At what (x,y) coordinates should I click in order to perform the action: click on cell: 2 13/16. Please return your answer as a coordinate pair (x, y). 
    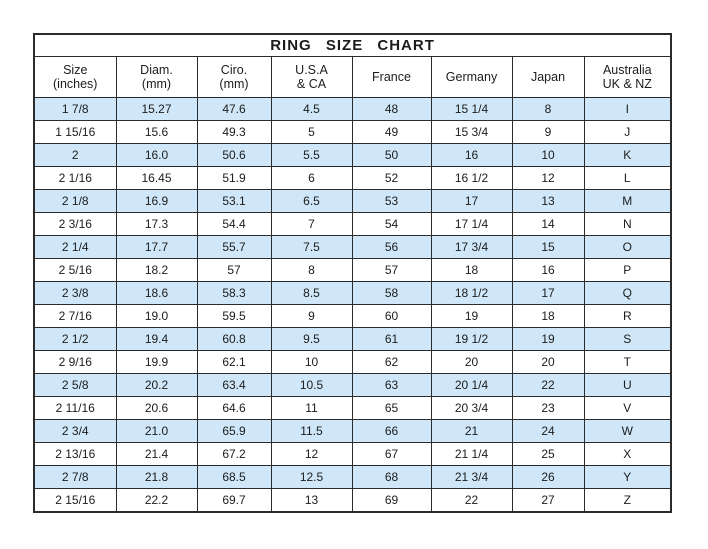
    Looking at the image, I should click on (75, 454).